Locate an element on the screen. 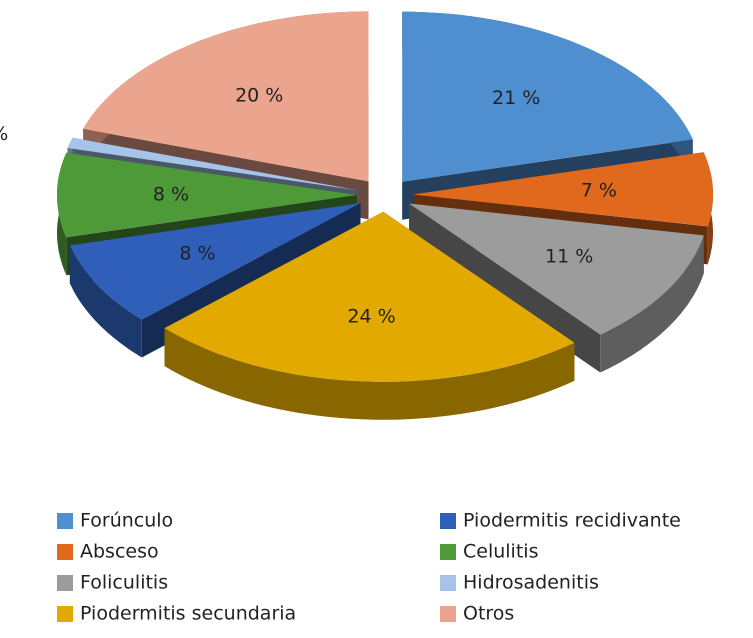 This screenshot has width=753, height=638. legend-label: Piodermitis secundaria is located at coordinates (188, 614).